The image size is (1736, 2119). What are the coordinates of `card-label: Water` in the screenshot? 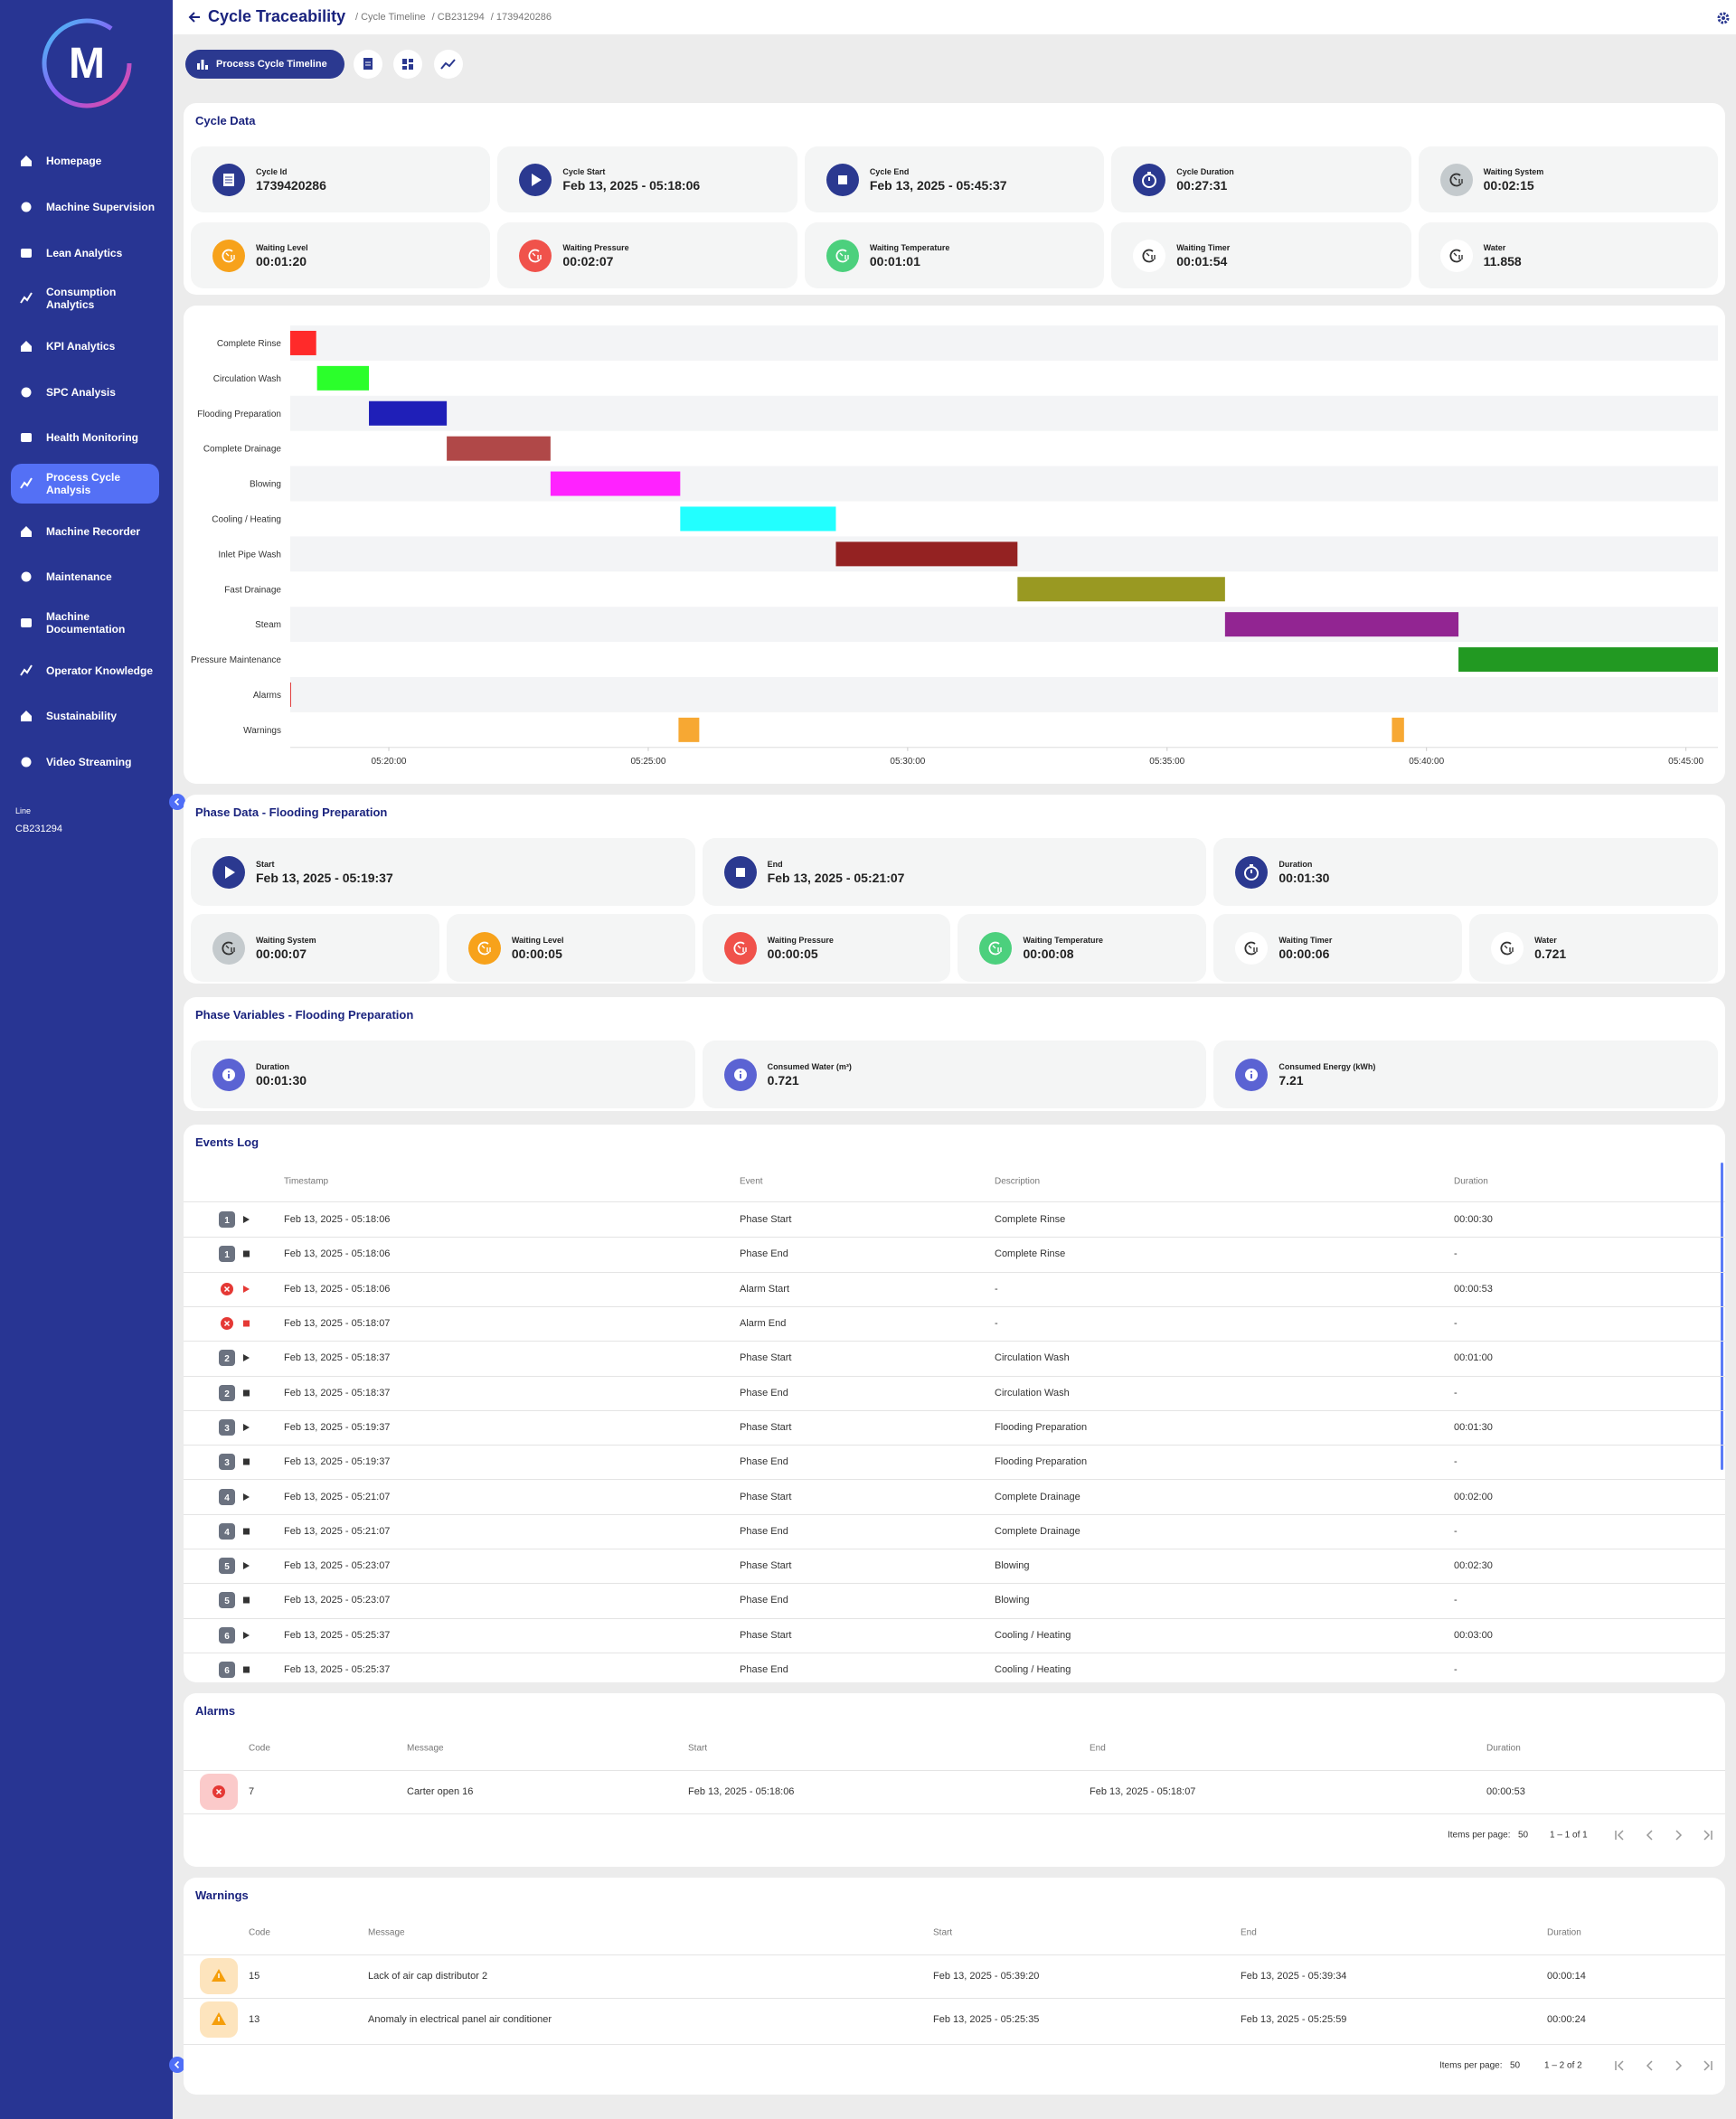 It's located at (1545, 940).